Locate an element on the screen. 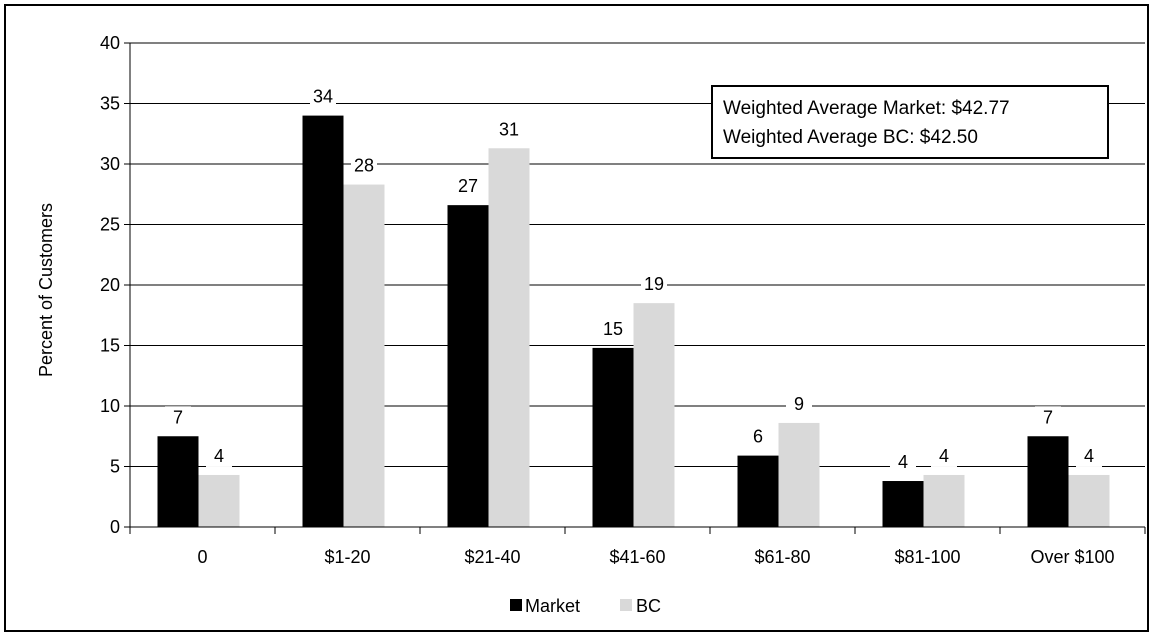 The height and width of the screenshot is (636, 1153). data-label-bc: 31 is located at coordinates (509, 129).